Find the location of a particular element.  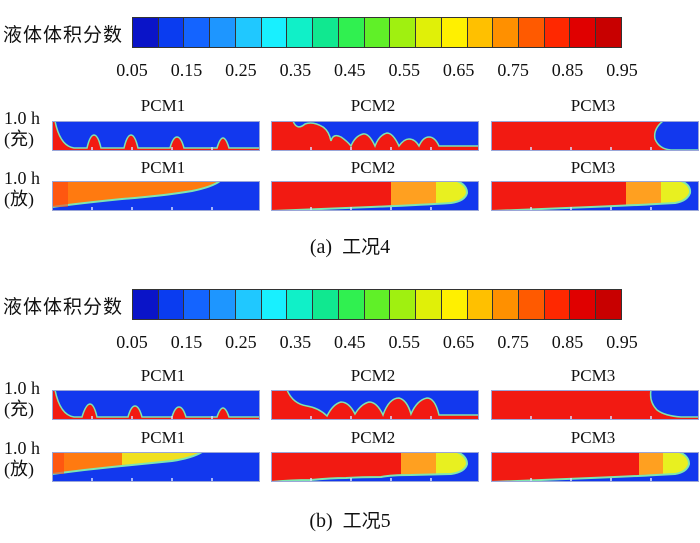

caption-case-4: (a) 工况4 is located at coordinates (350, 245).